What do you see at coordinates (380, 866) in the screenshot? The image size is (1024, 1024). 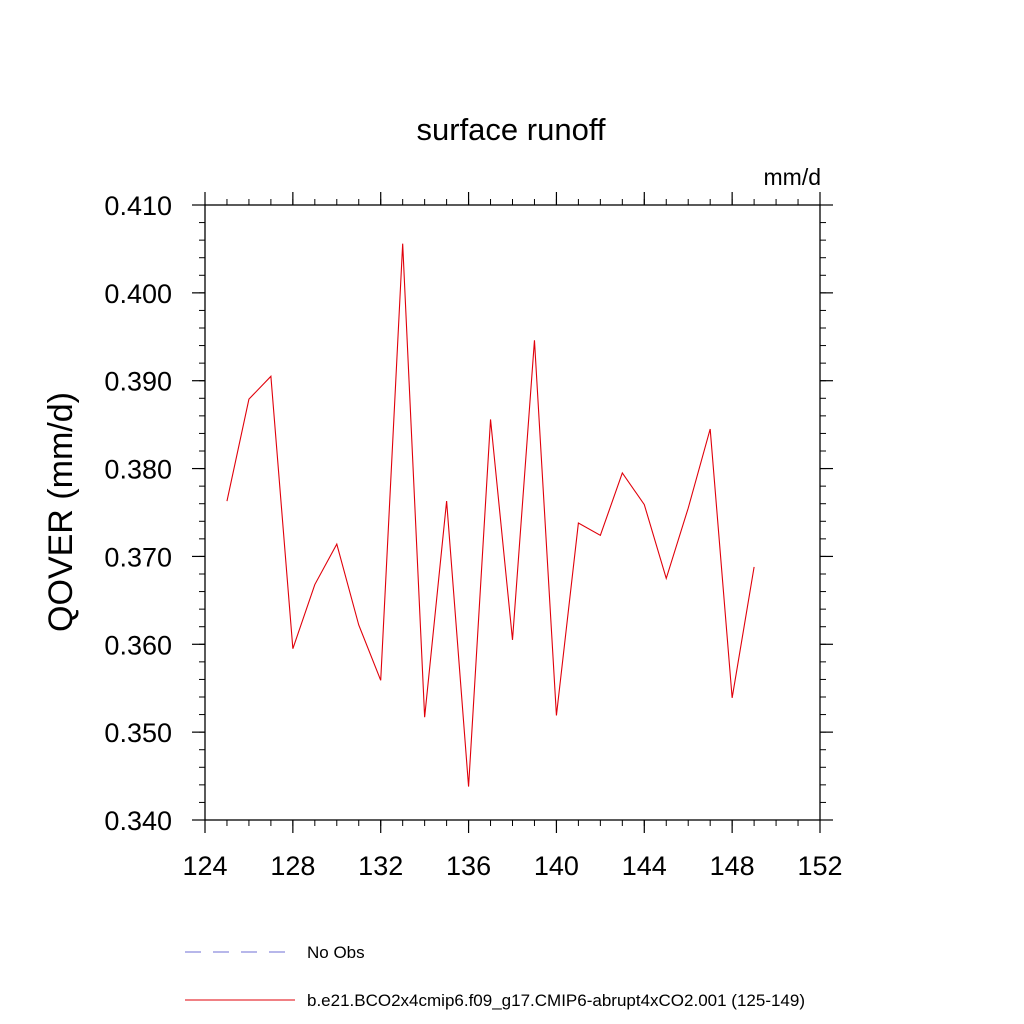 I see `x-tick-label: 132` at bounding box center [380, 866].